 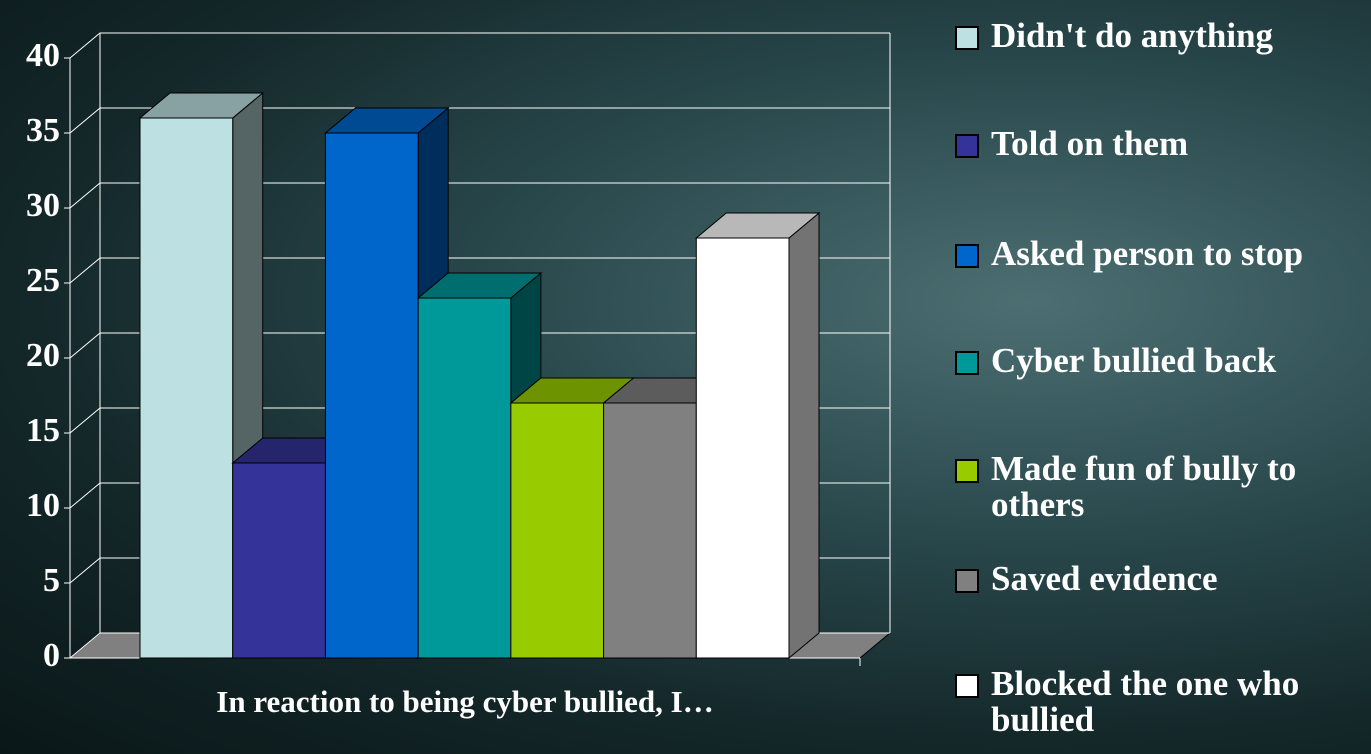 I want to click on bar-side, so click(x=804, y=435).